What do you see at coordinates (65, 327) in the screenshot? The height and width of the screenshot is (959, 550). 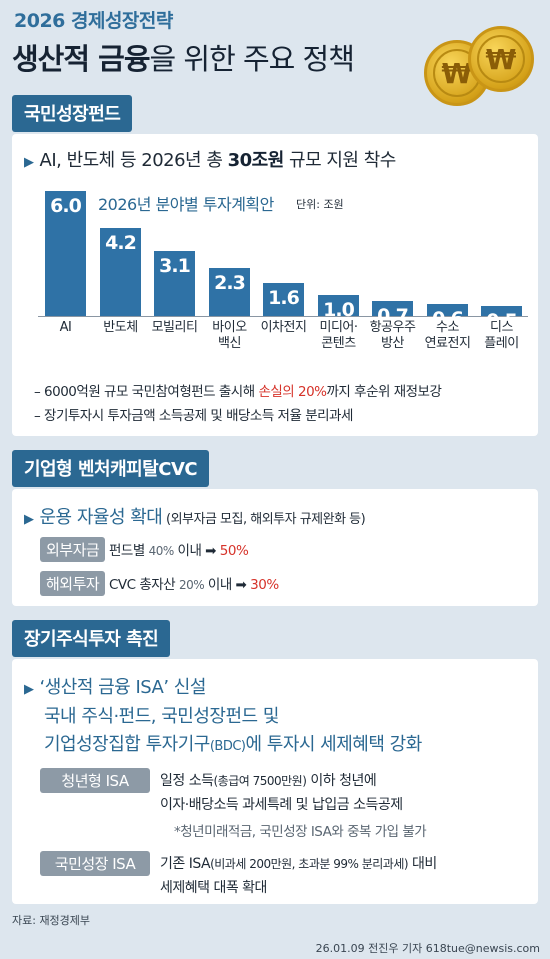 I see `category-label-0: AI` at bounding box center [65, 327].